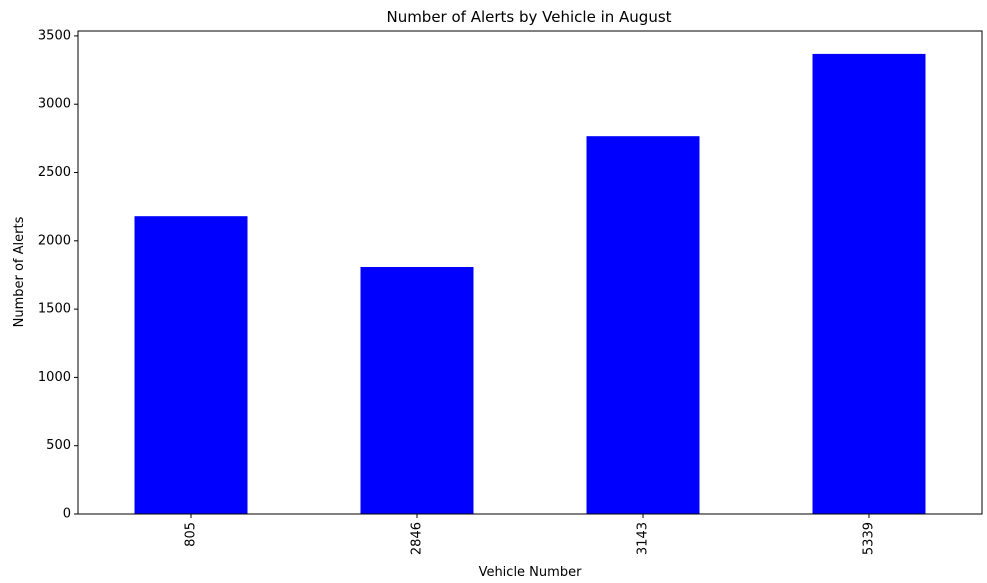 The width and height of the screenshot is (987, 583). Describe the element at coordinates (191, 534) in the screenshot. I see `x-tick-label-805: 805` at that location.